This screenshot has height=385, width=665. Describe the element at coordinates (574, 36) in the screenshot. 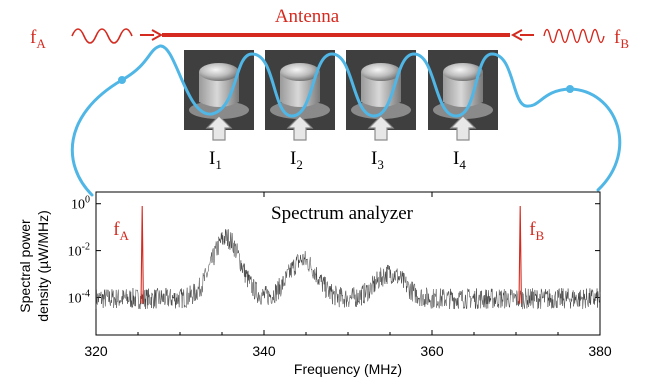

I see `wave-icon-right` at that location.